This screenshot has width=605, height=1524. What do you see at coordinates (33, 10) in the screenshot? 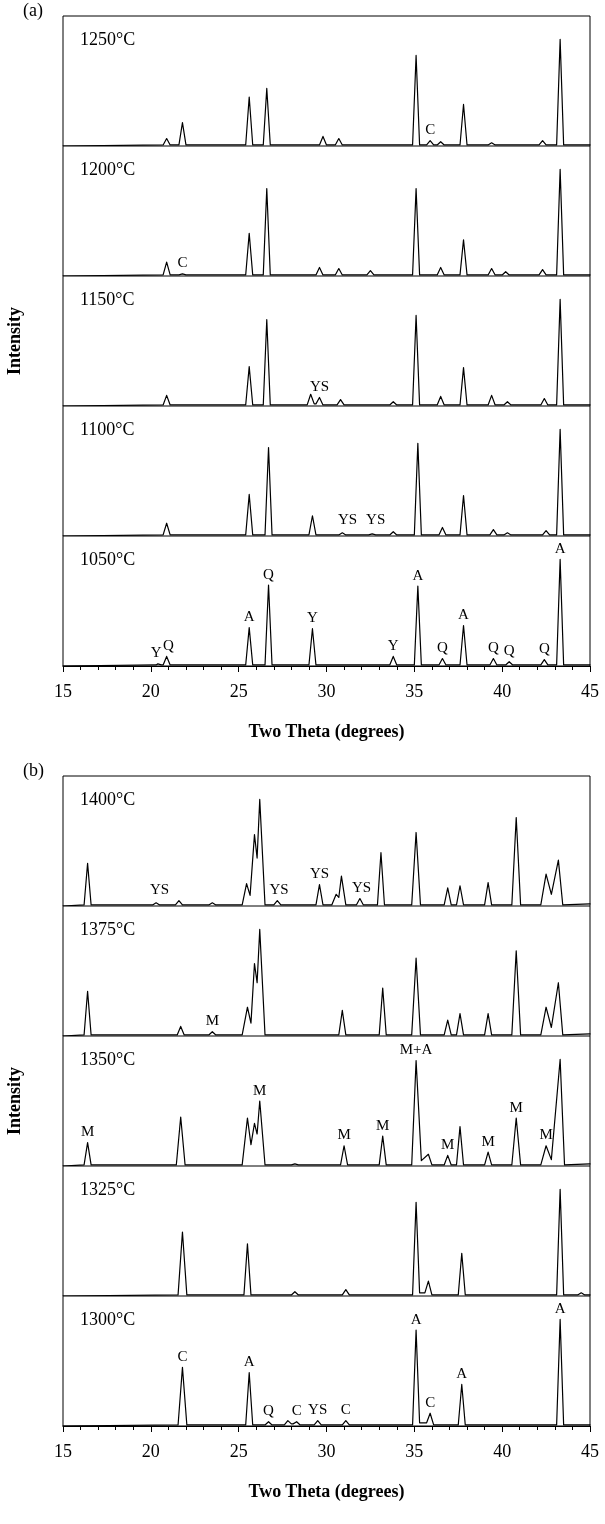
I see `chart-title: (a)` at bounding box center [33, 10].